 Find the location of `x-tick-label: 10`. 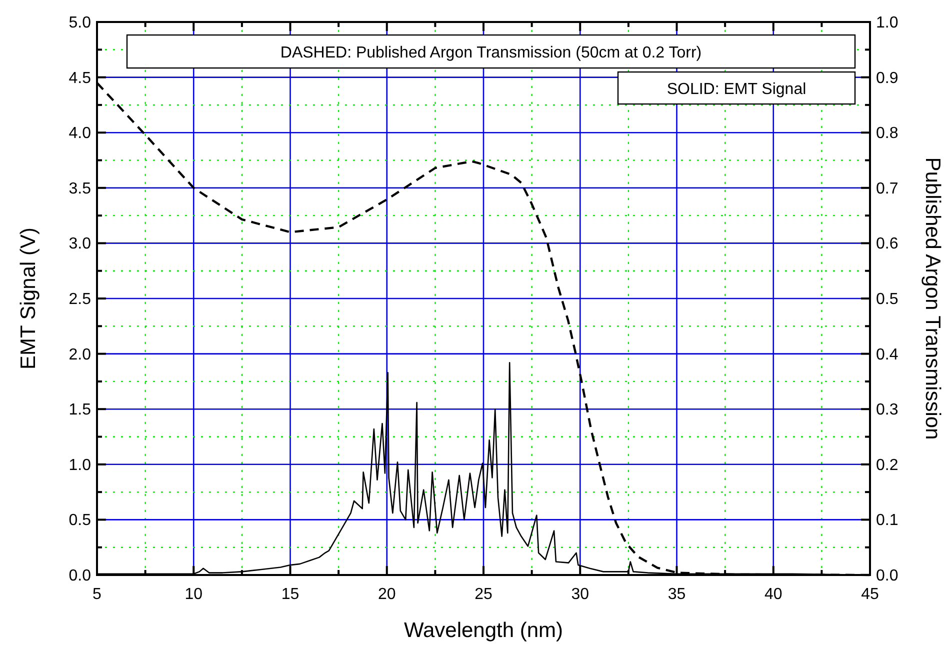

x-tick-label: 10 is located at coordinates (193, 594).